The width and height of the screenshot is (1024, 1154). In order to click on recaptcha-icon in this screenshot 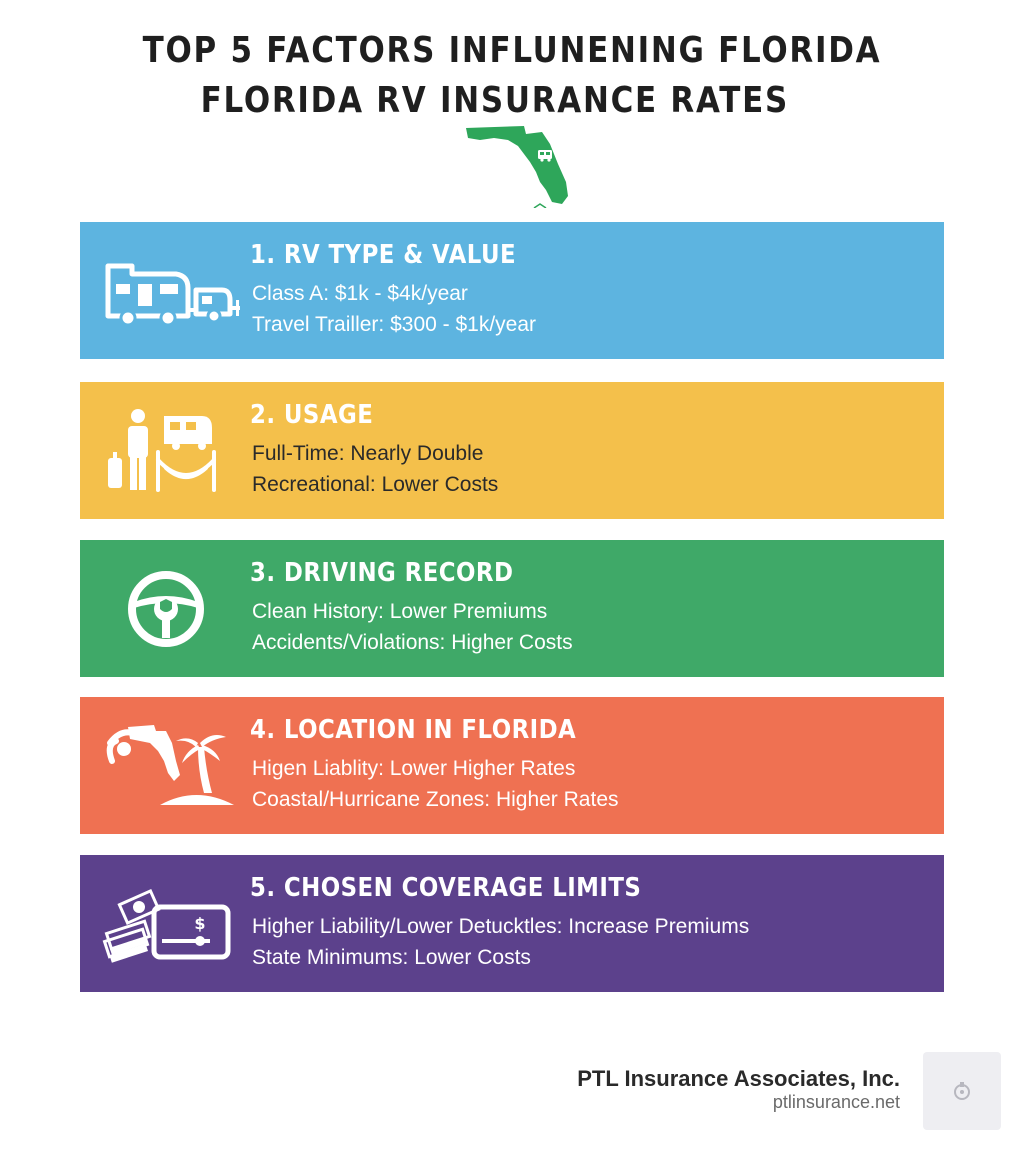, I will do `click(962, 1091)`.